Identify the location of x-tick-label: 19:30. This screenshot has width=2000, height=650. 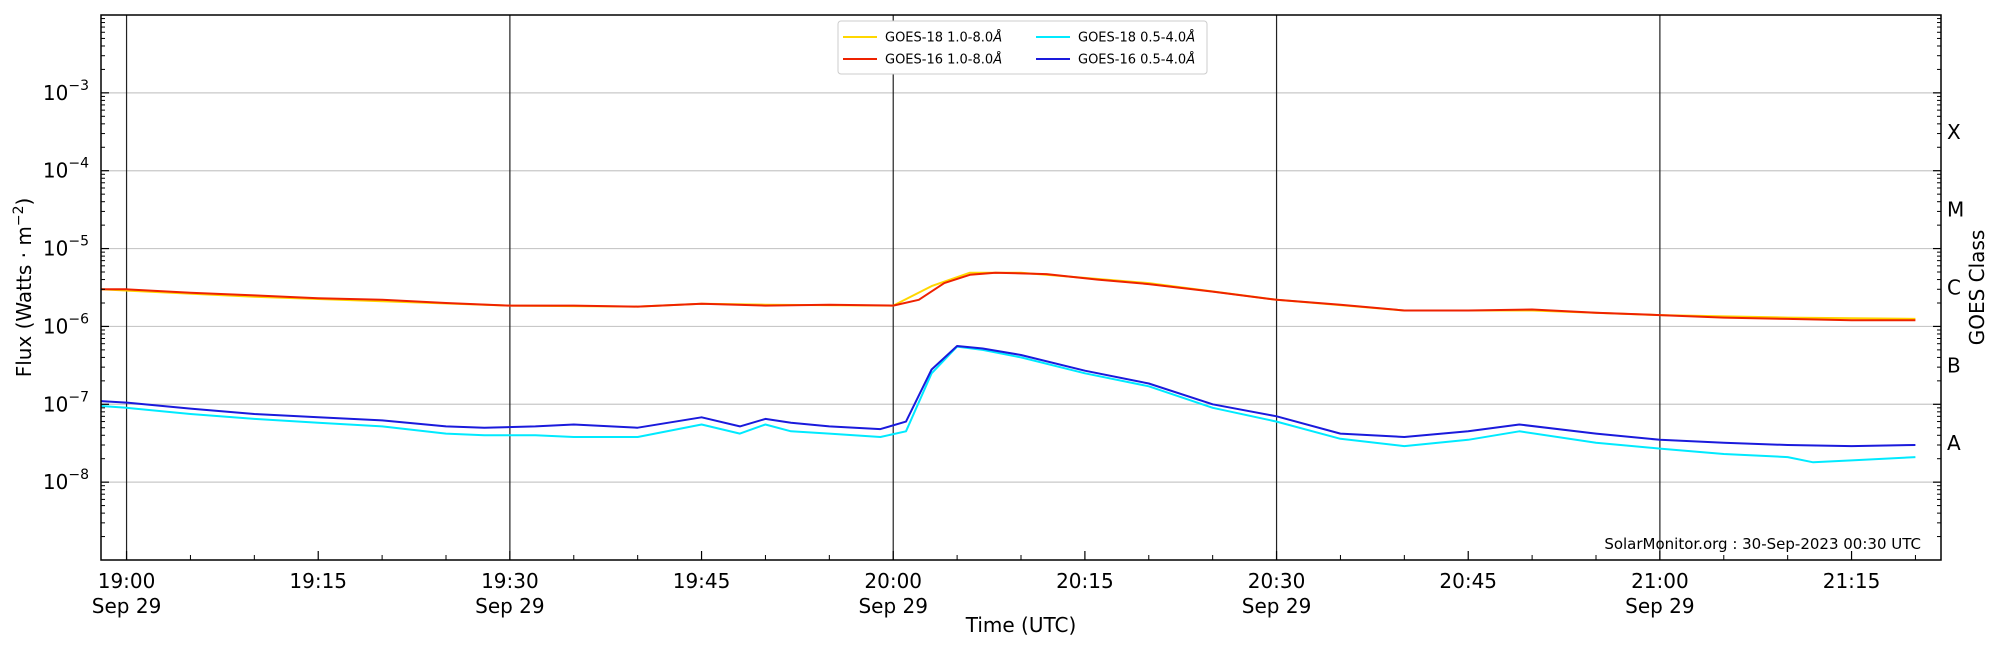
(510, 581).